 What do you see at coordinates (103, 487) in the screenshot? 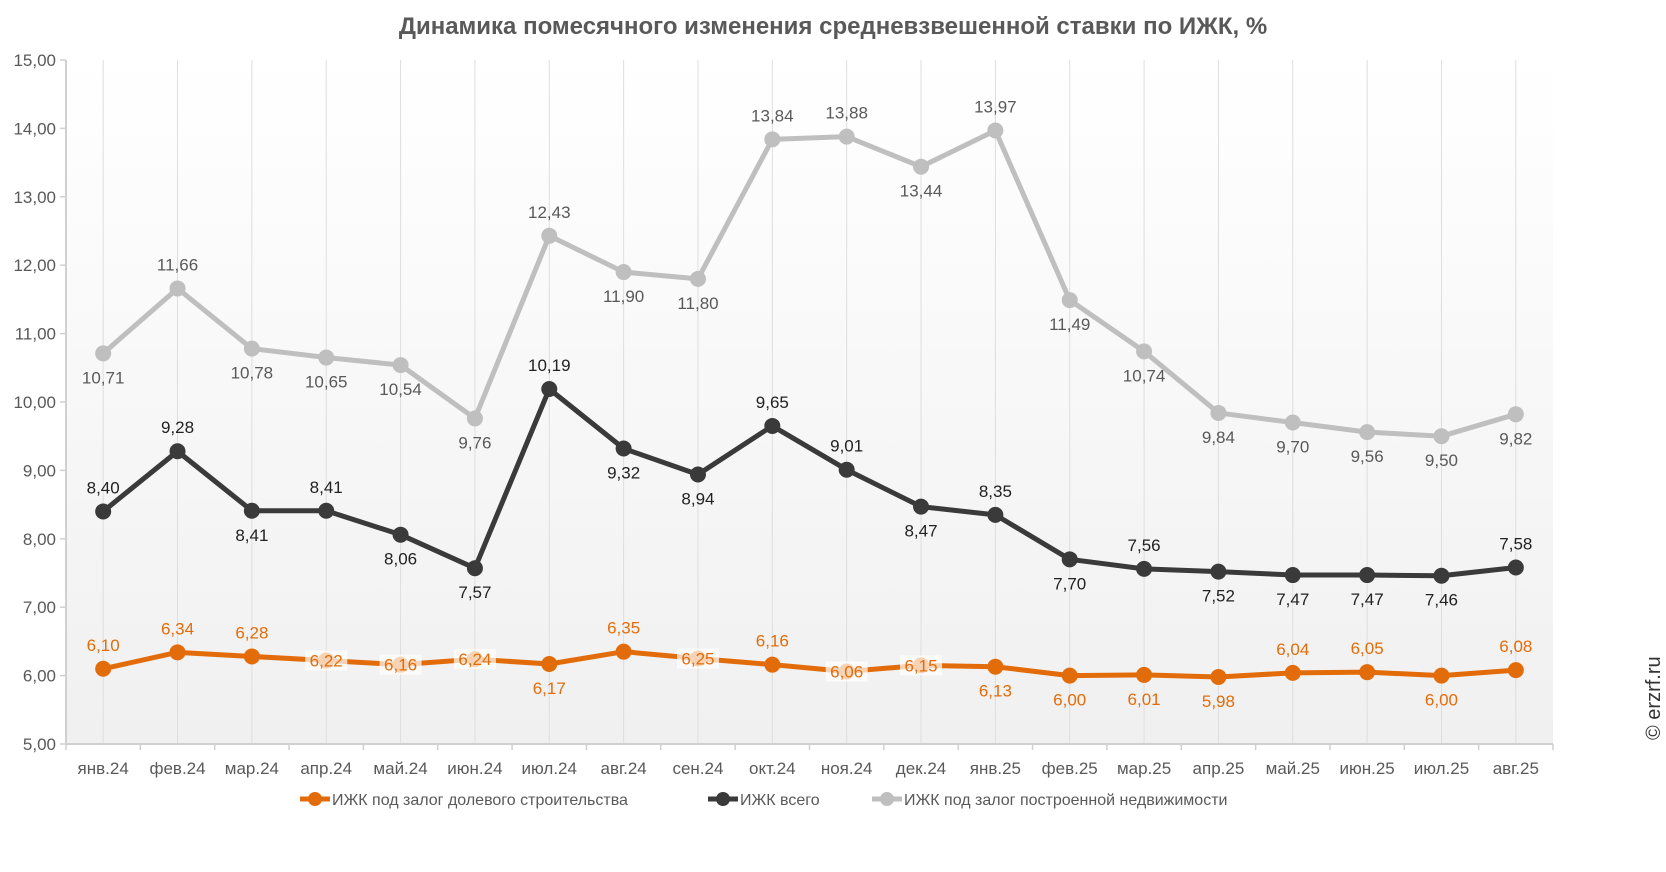
I see `data-label: 8,40` at bounding box center [103, 487].